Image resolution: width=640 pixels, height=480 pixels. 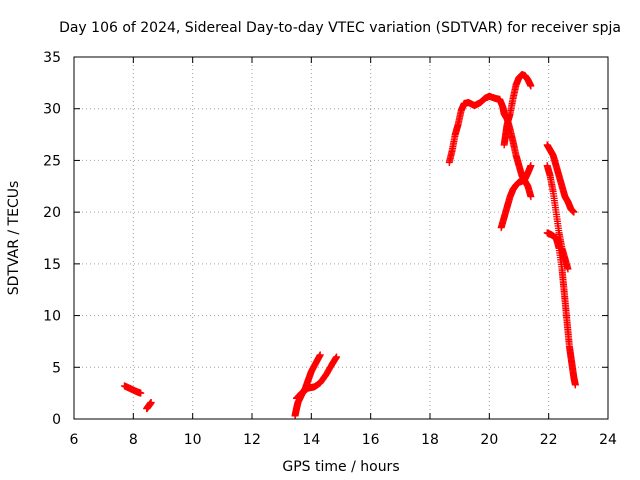 I want to click on x-tick-label: 20, so click(x=489, y=440).